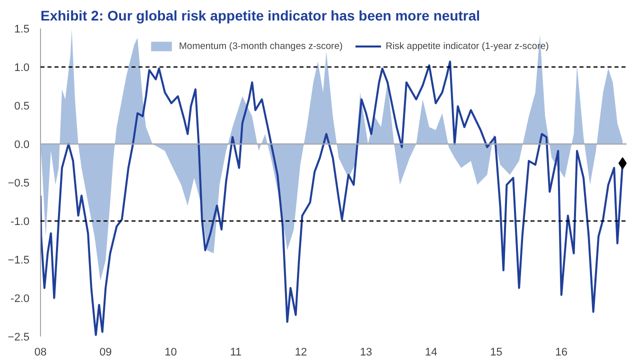 The height and width of the screenshot is (363, 644). I want to click on x-tick-label: 09, so click(105, 352).